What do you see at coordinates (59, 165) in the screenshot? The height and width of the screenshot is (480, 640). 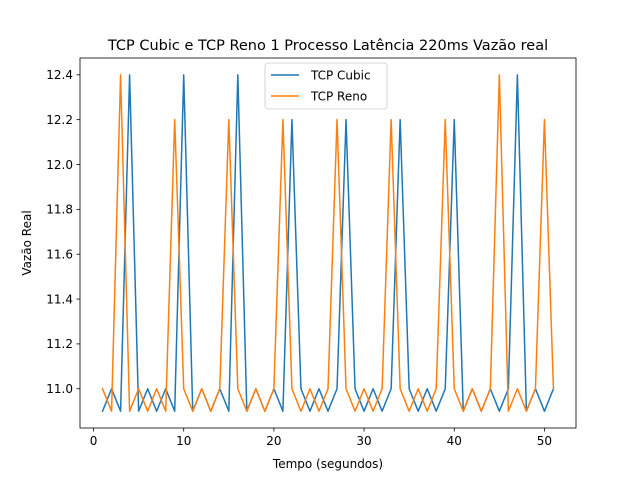 I see `y-tick-label: 12.0` at bounding box center [59, 165].